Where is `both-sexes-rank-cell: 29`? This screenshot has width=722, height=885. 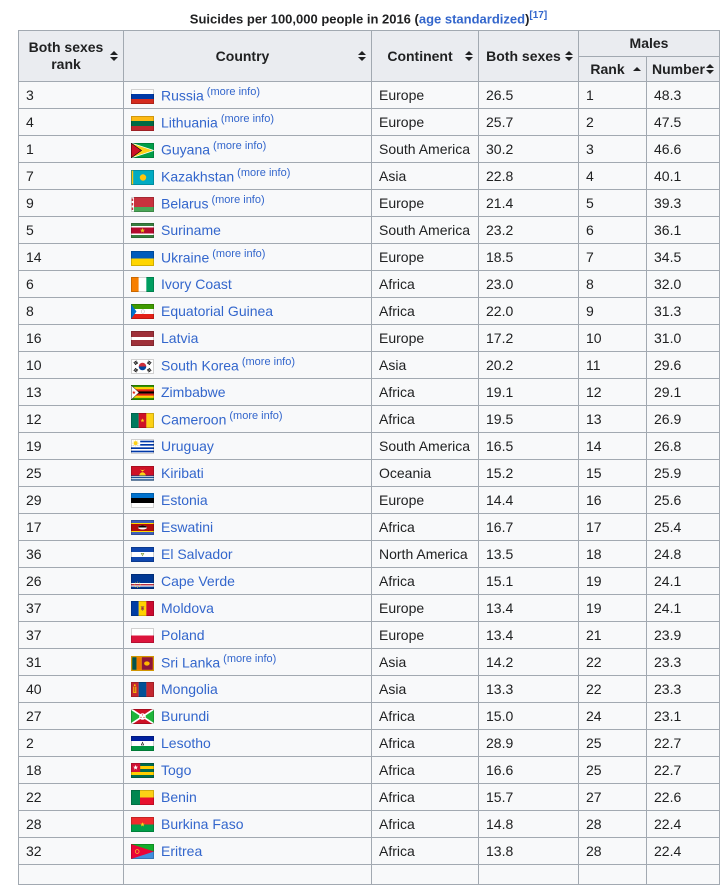 both-sexes-rank-cell: 29 is located at coordinates (71, 500).